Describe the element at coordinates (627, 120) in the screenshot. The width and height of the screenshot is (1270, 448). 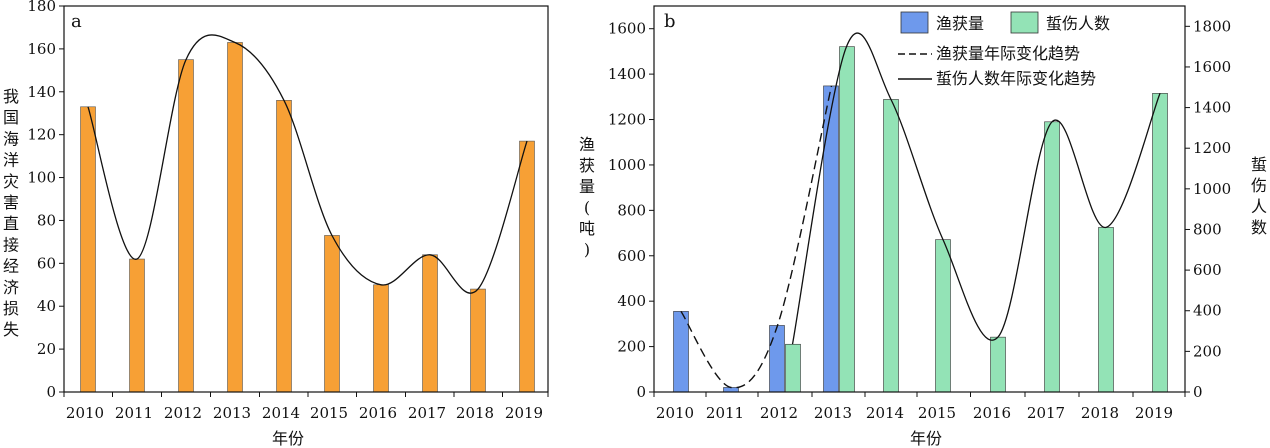
I see `panel-b-left-y-tick-label: 1200` at that location.